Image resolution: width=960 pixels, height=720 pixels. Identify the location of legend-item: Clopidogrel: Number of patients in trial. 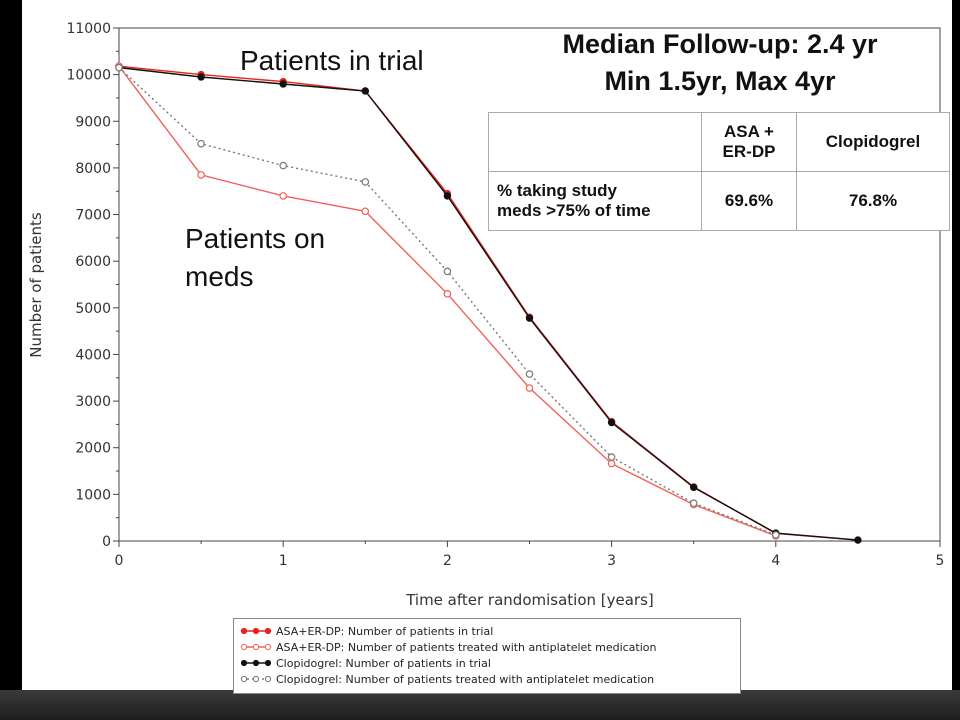
(487, 663).